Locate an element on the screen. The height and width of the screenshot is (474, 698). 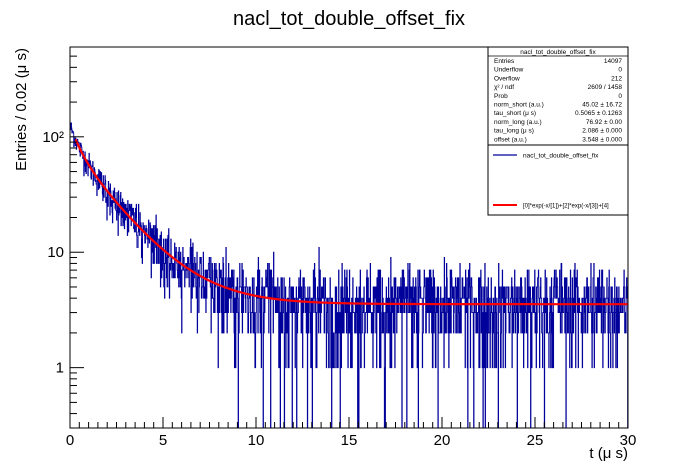
legend-frame is located at coordinates (558, 180).